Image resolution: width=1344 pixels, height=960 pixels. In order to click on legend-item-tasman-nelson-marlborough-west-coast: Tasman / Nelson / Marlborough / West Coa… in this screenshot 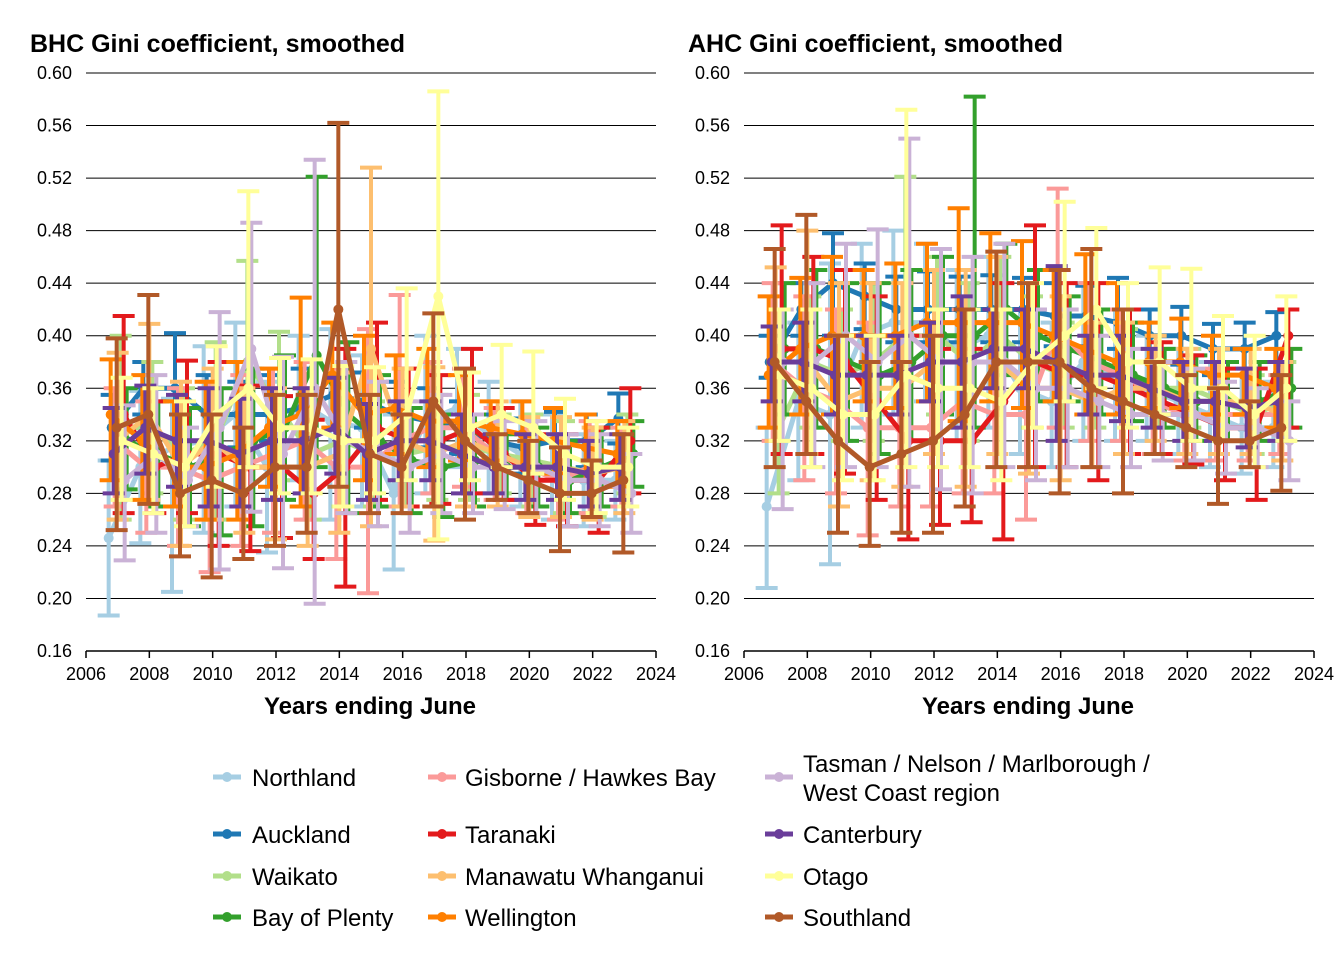, I will do `click(957, 779)`.